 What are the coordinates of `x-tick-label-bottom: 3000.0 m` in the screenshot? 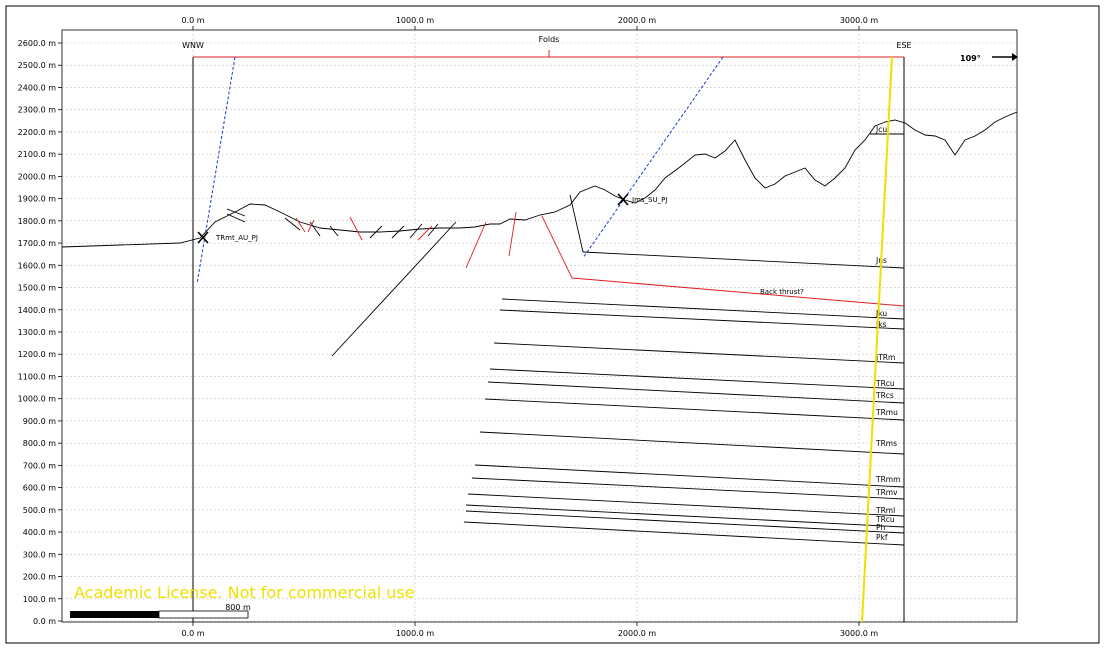 It's located at (859, 633).